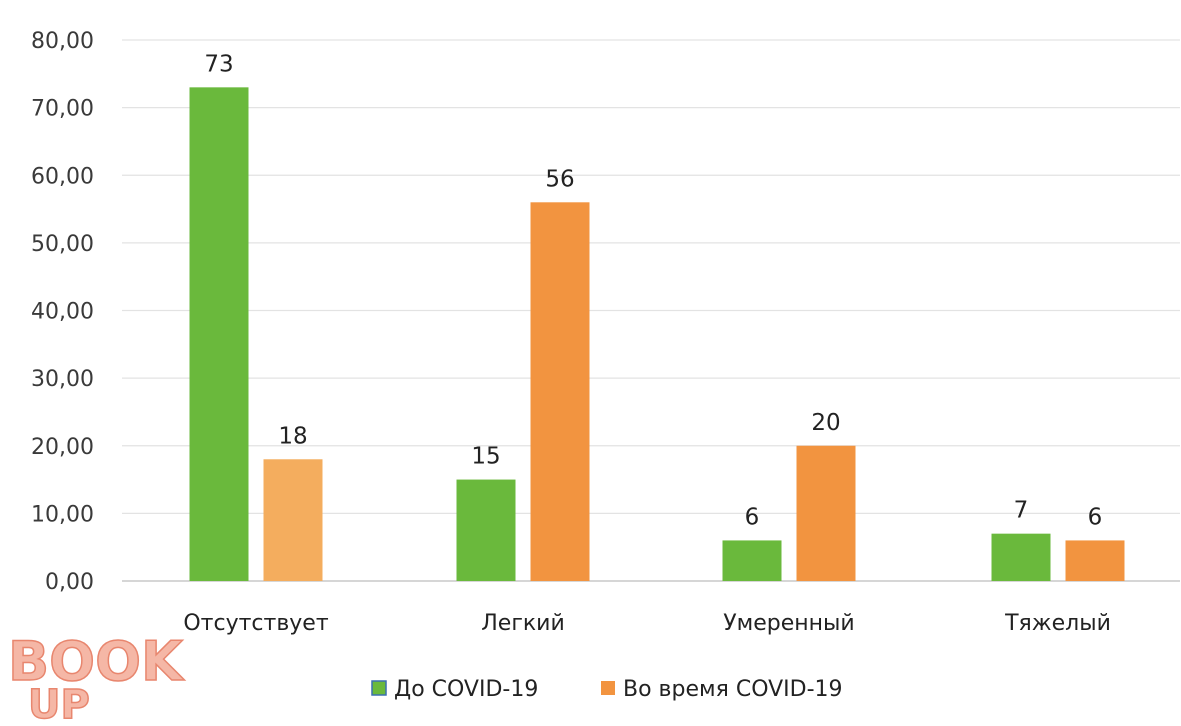 This screenshot has width=1181, height=726. Describe the element at coordinates (825, 423) in the screenshot. I see `data-label: 20` at that location.